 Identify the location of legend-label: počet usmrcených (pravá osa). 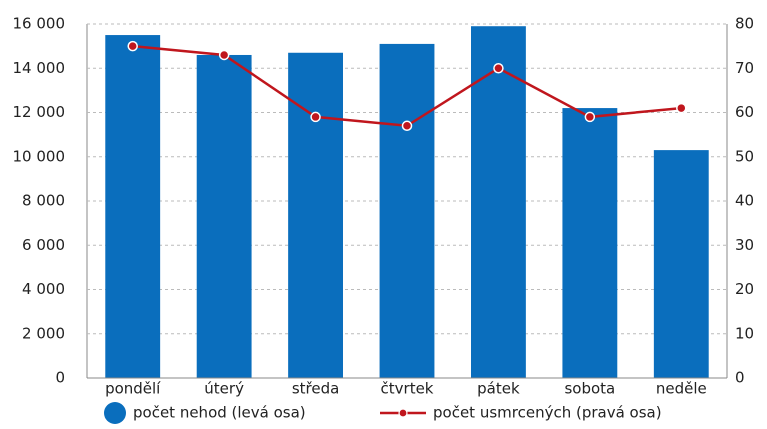
(547, 413).